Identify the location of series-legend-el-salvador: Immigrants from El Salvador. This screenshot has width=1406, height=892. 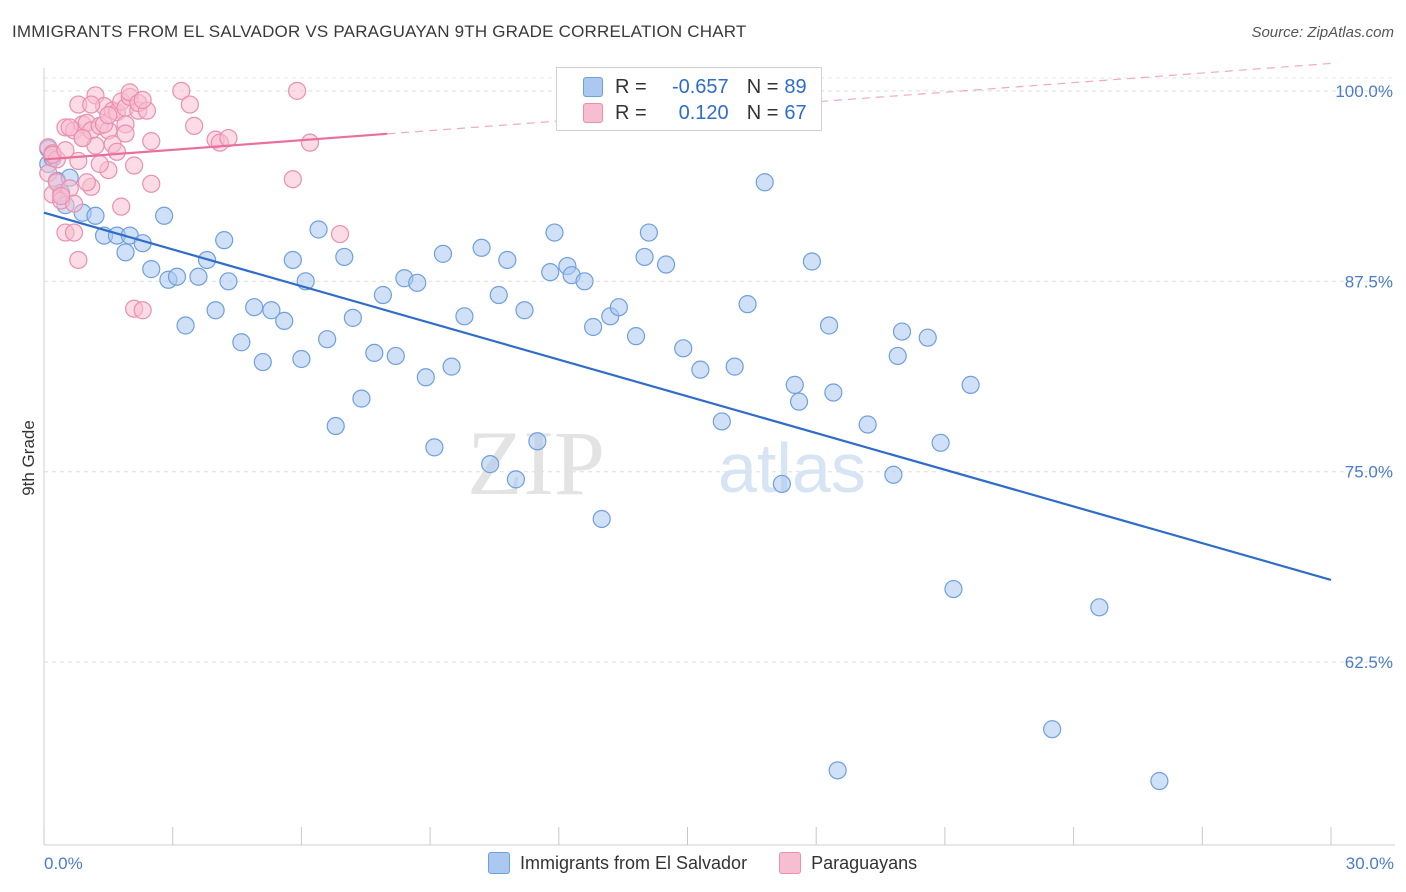
(617, 863).